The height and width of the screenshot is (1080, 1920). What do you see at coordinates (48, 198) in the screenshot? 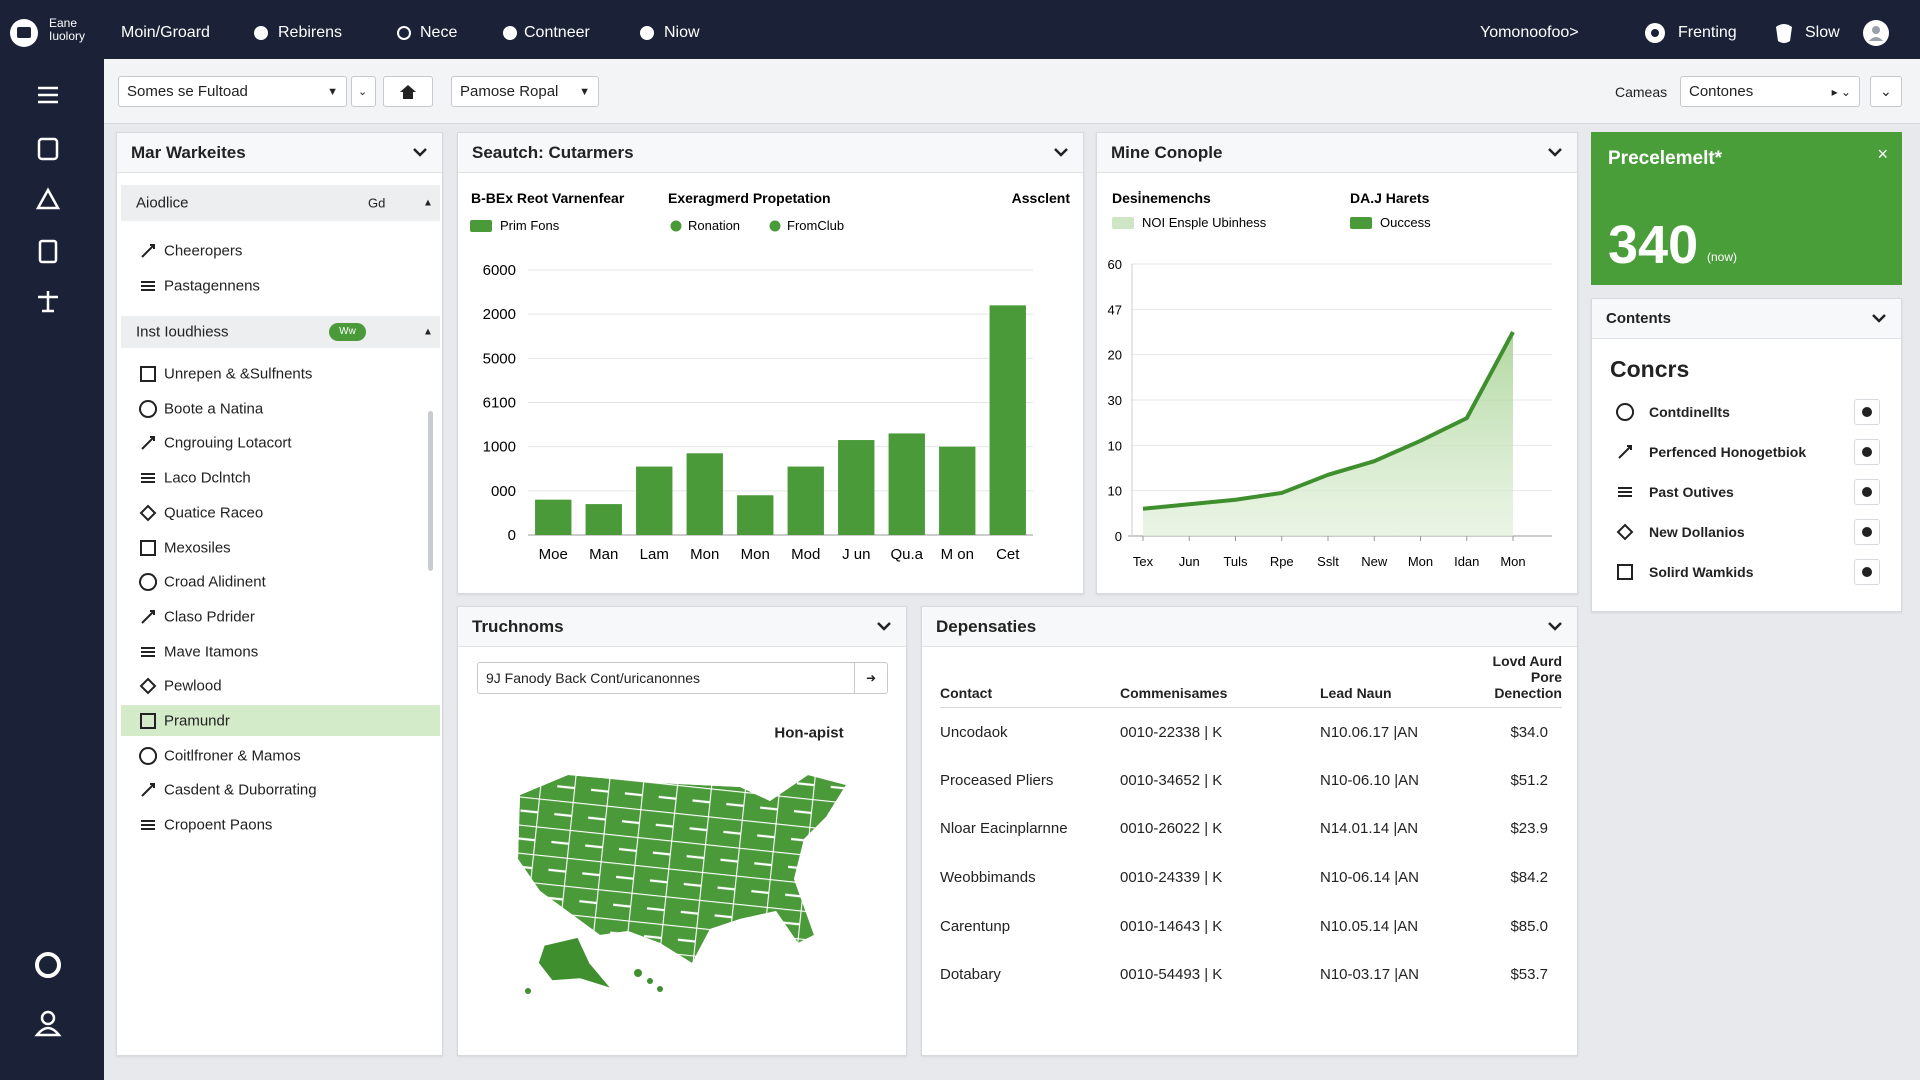
I see `home-icon` at bounding box center [48, 198].